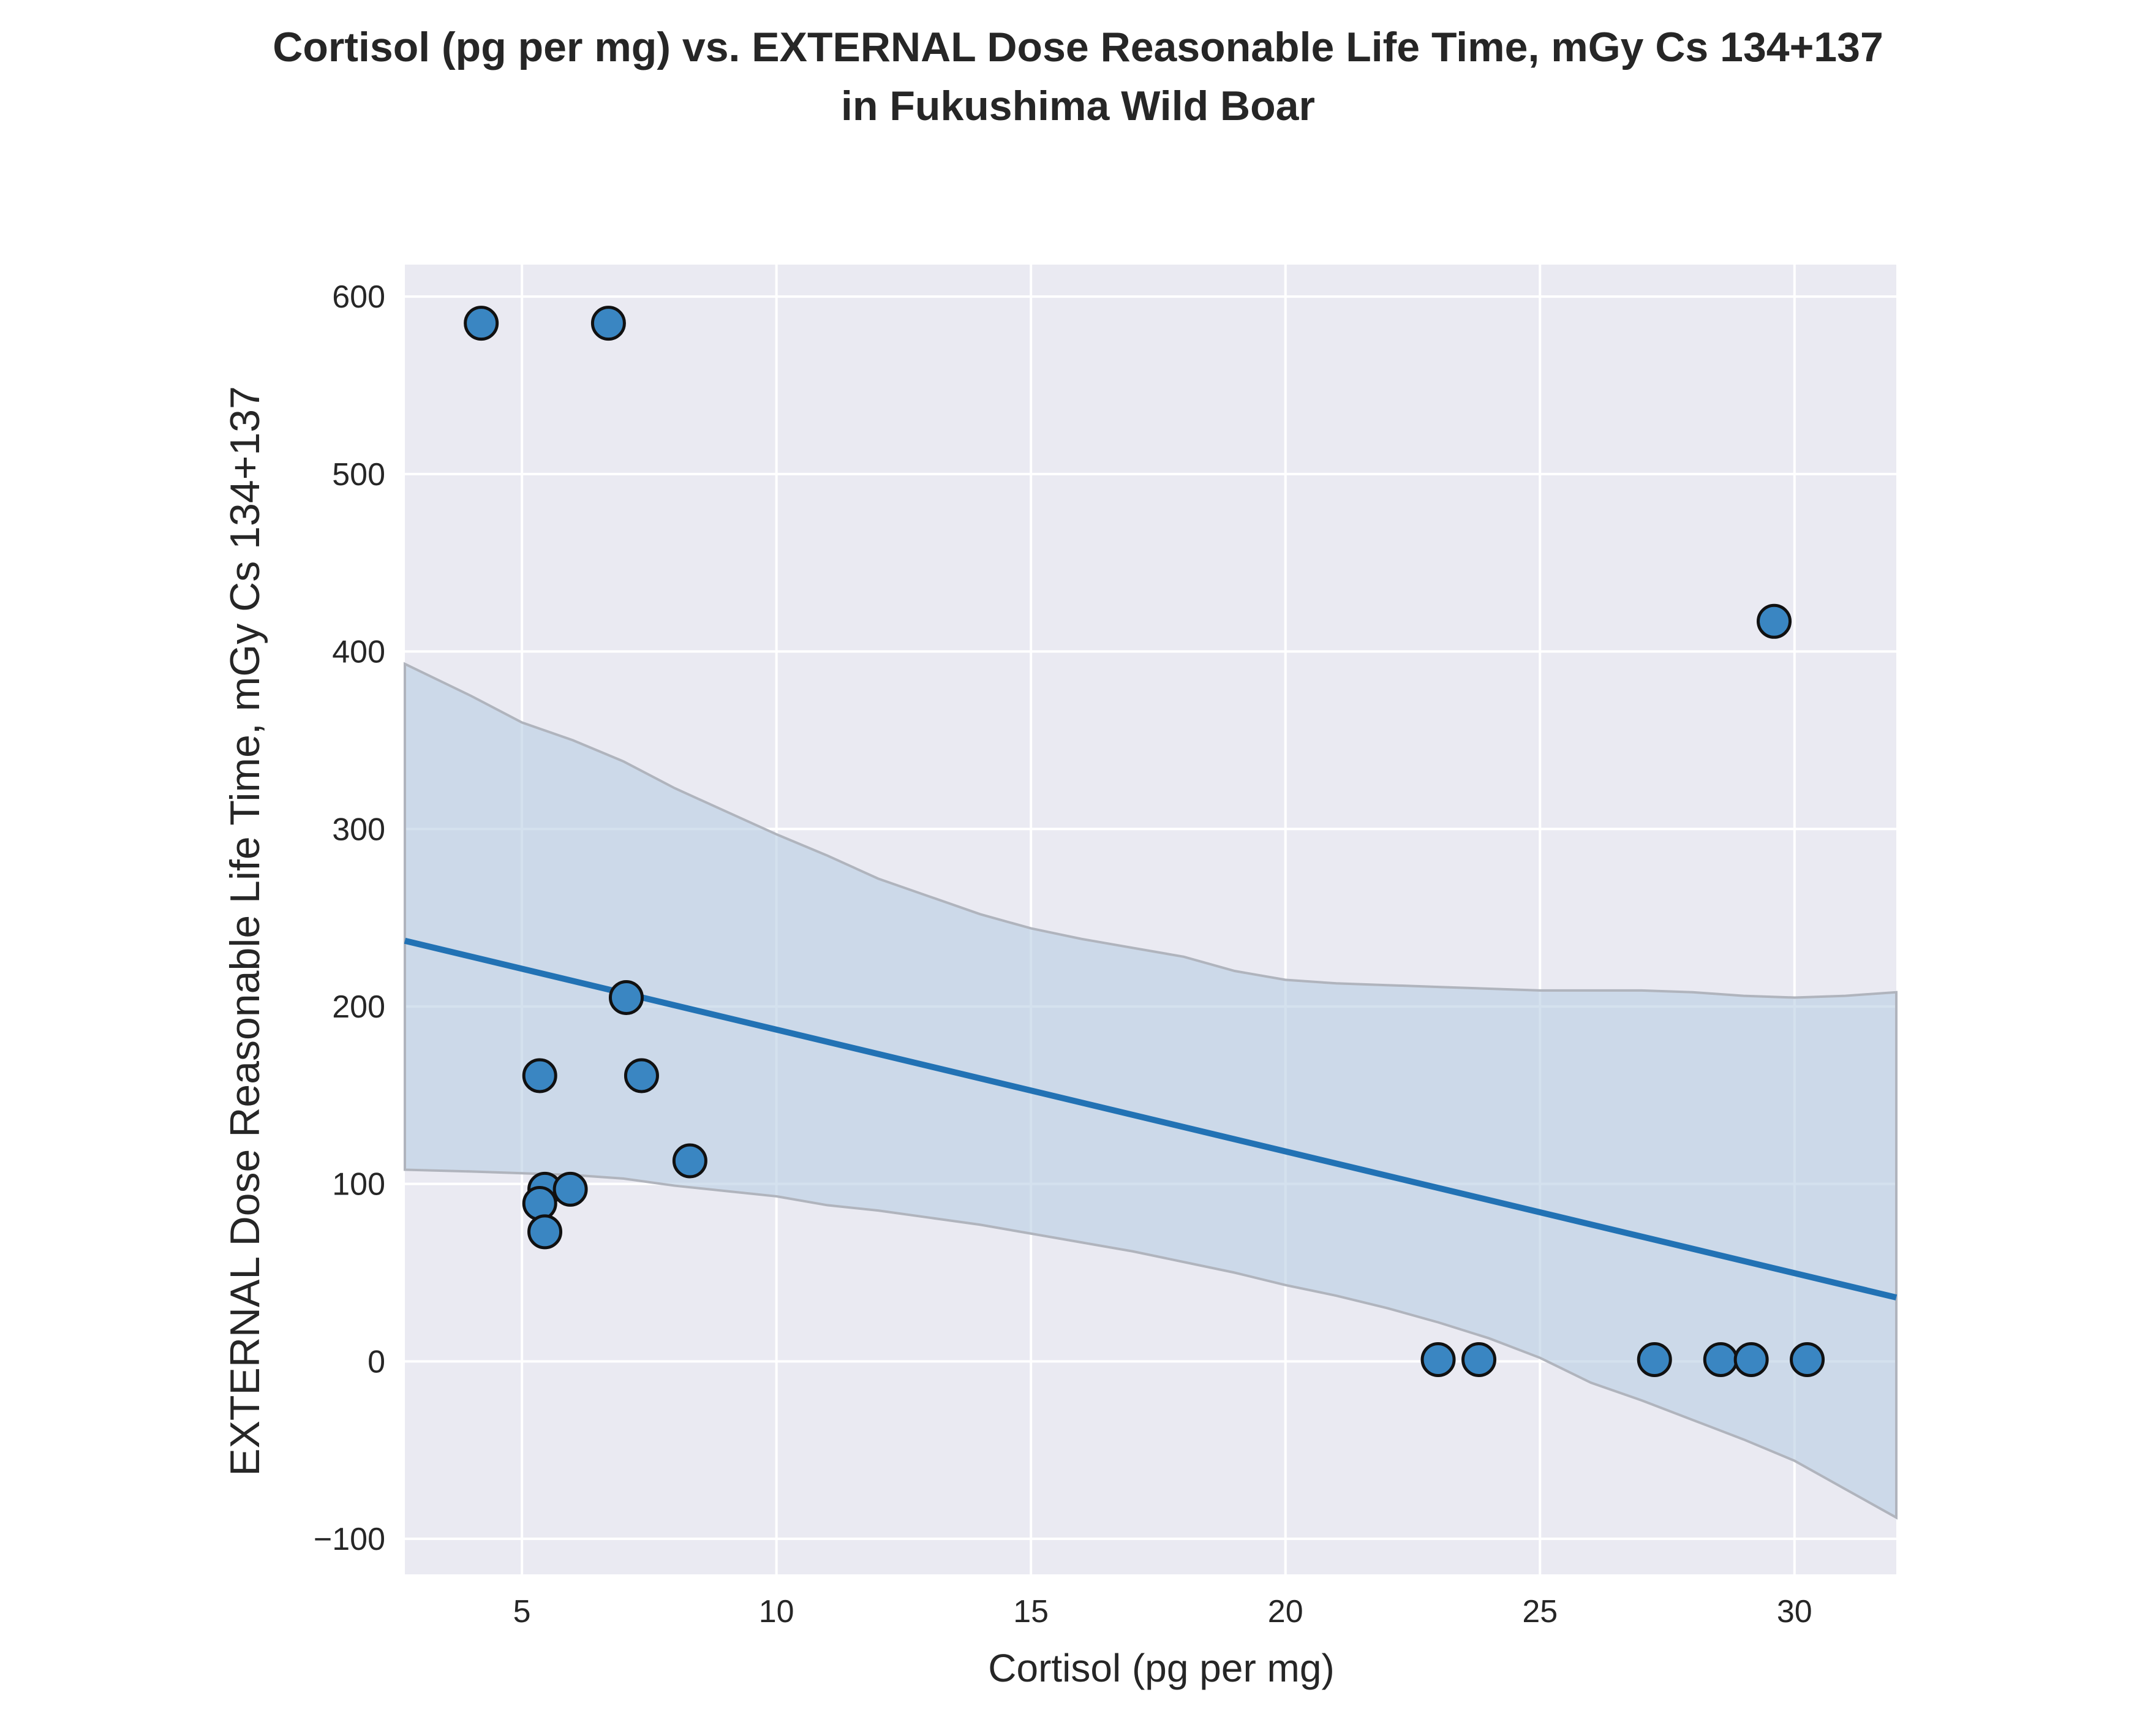 This screenshot has height=1714, width=2156. I want to click on x-tick-label: 20, so click(1285, 1611).